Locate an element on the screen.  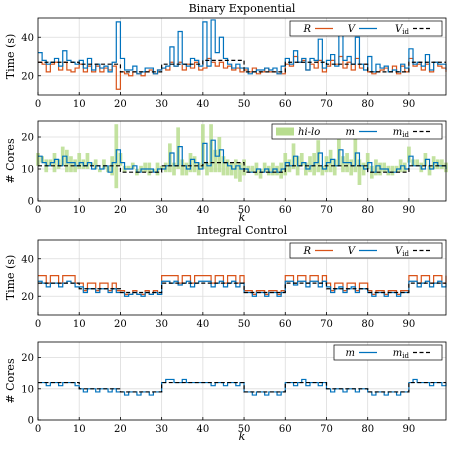
legend: m mid is located at coordinates (388, 352).